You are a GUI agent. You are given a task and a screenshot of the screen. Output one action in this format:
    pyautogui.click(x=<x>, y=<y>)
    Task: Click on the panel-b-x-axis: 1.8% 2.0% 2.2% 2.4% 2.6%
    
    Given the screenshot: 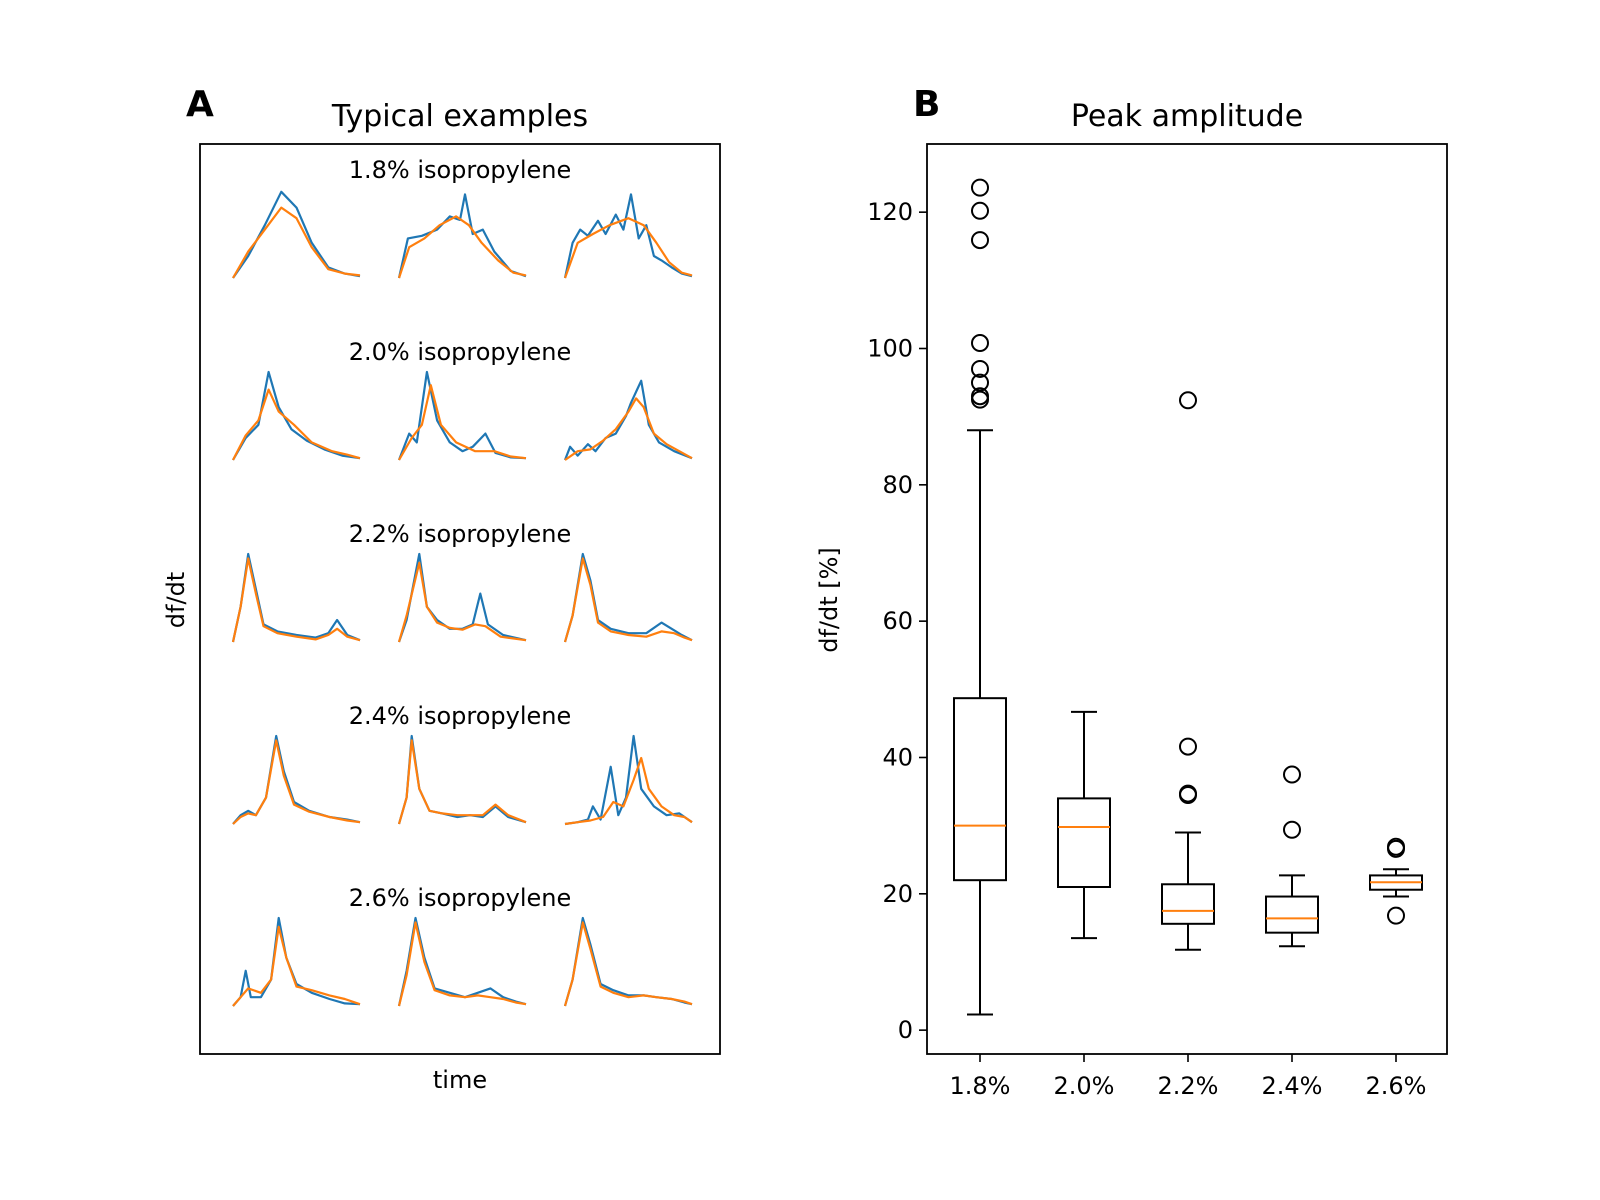 What is the action you would take?
    pyautogui.click(x=1188, y=1077)
    